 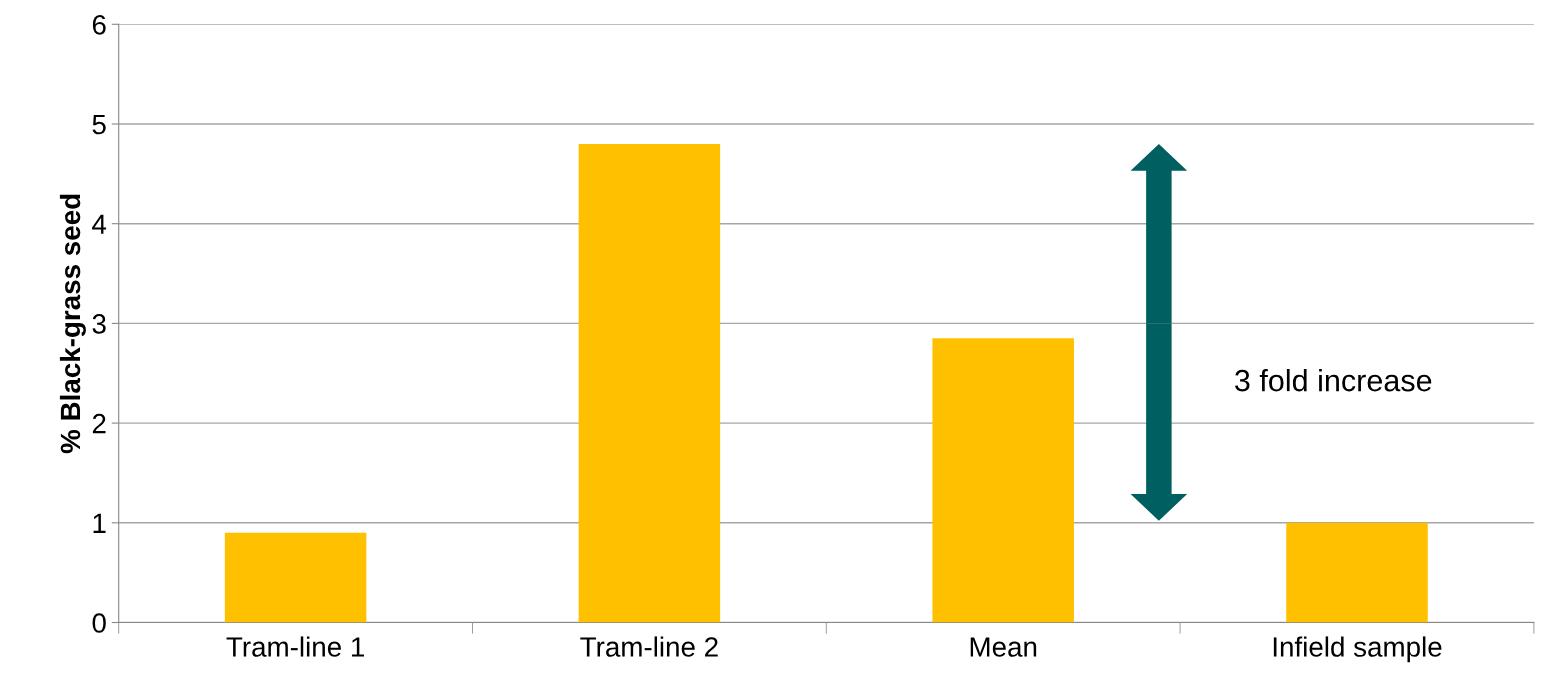 What do you see at coordinates (99, 124) in the screenshot?
I see `y-tick-label: 5` at bounding box center [99, 124].